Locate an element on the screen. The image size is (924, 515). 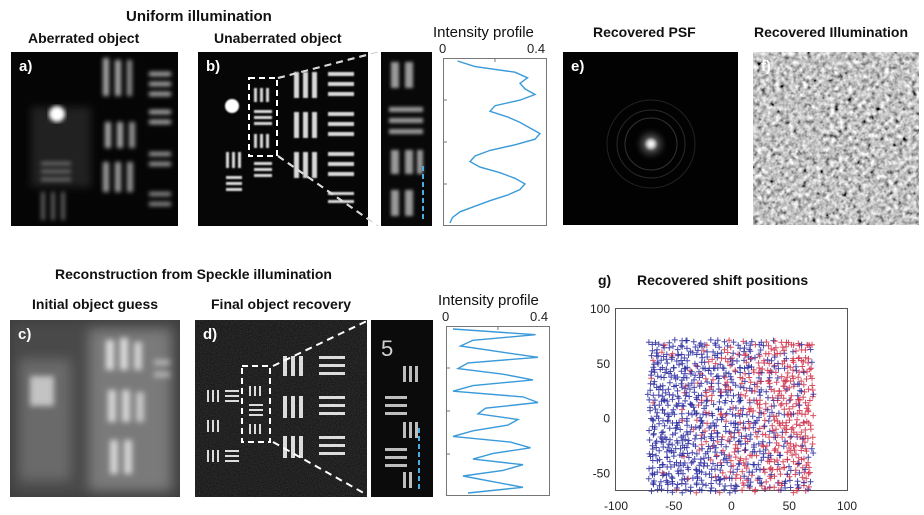
aberrated-object-graphic is located at coordinates (94, 139).